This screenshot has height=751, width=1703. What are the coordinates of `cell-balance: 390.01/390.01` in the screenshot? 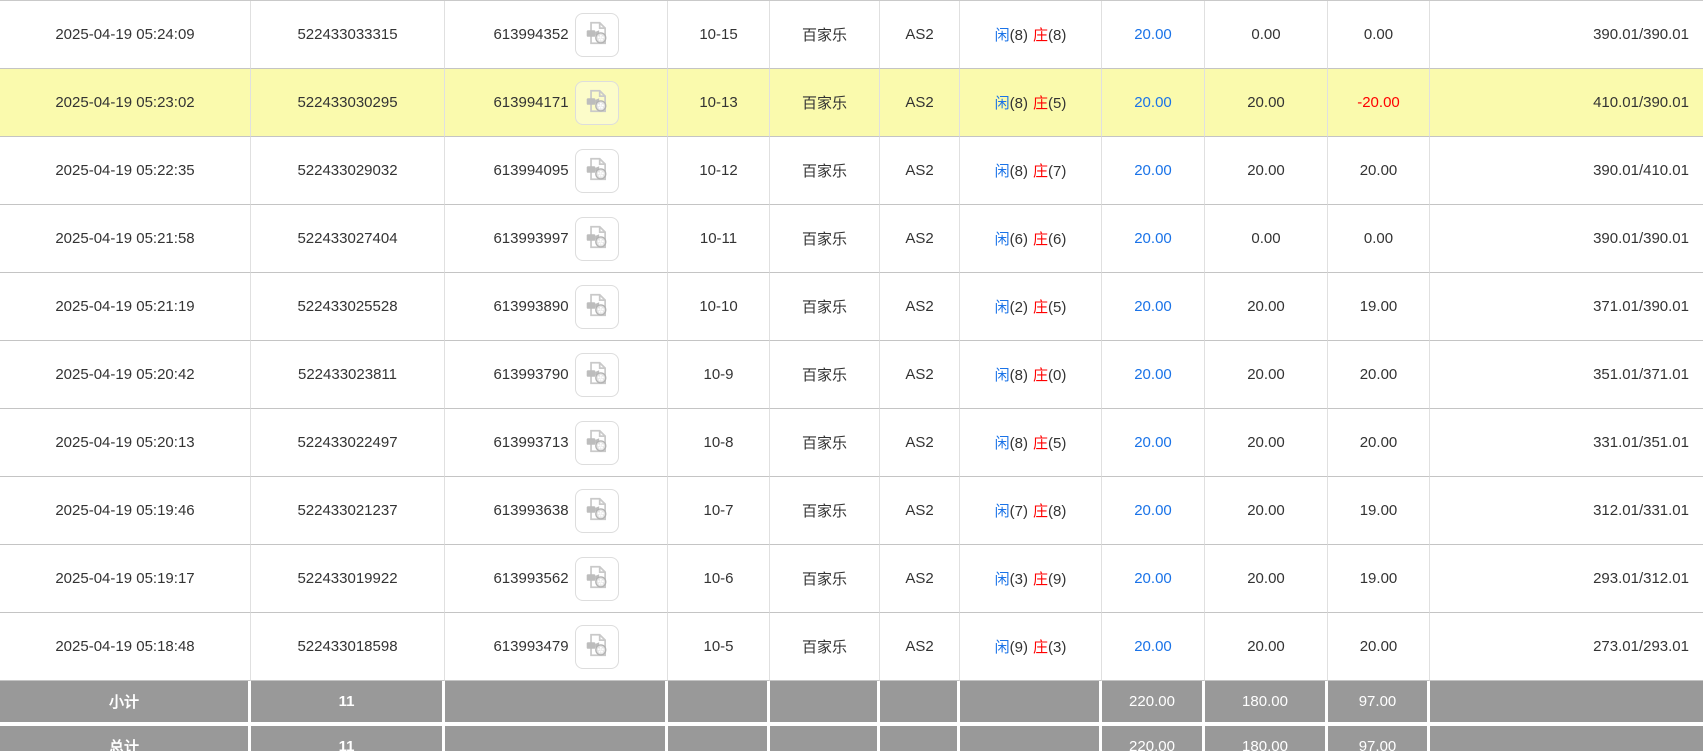 It's located at (1566, 35).